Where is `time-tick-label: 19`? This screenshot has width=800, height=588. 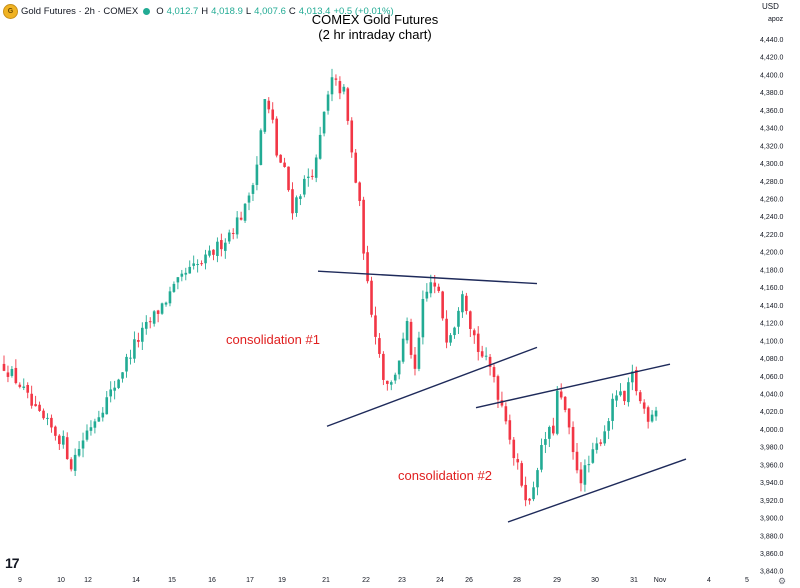
time-tick-label: 19 is located at coordinates (282, 580).